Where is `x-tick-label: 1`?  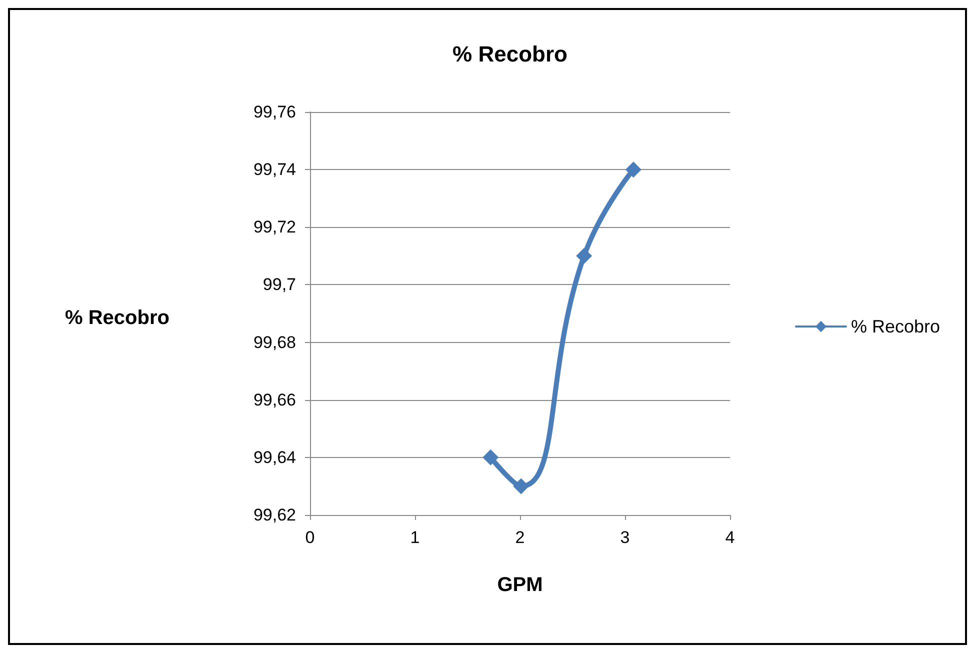
x-tick-label: 1 is located at coordinates (415, 537).